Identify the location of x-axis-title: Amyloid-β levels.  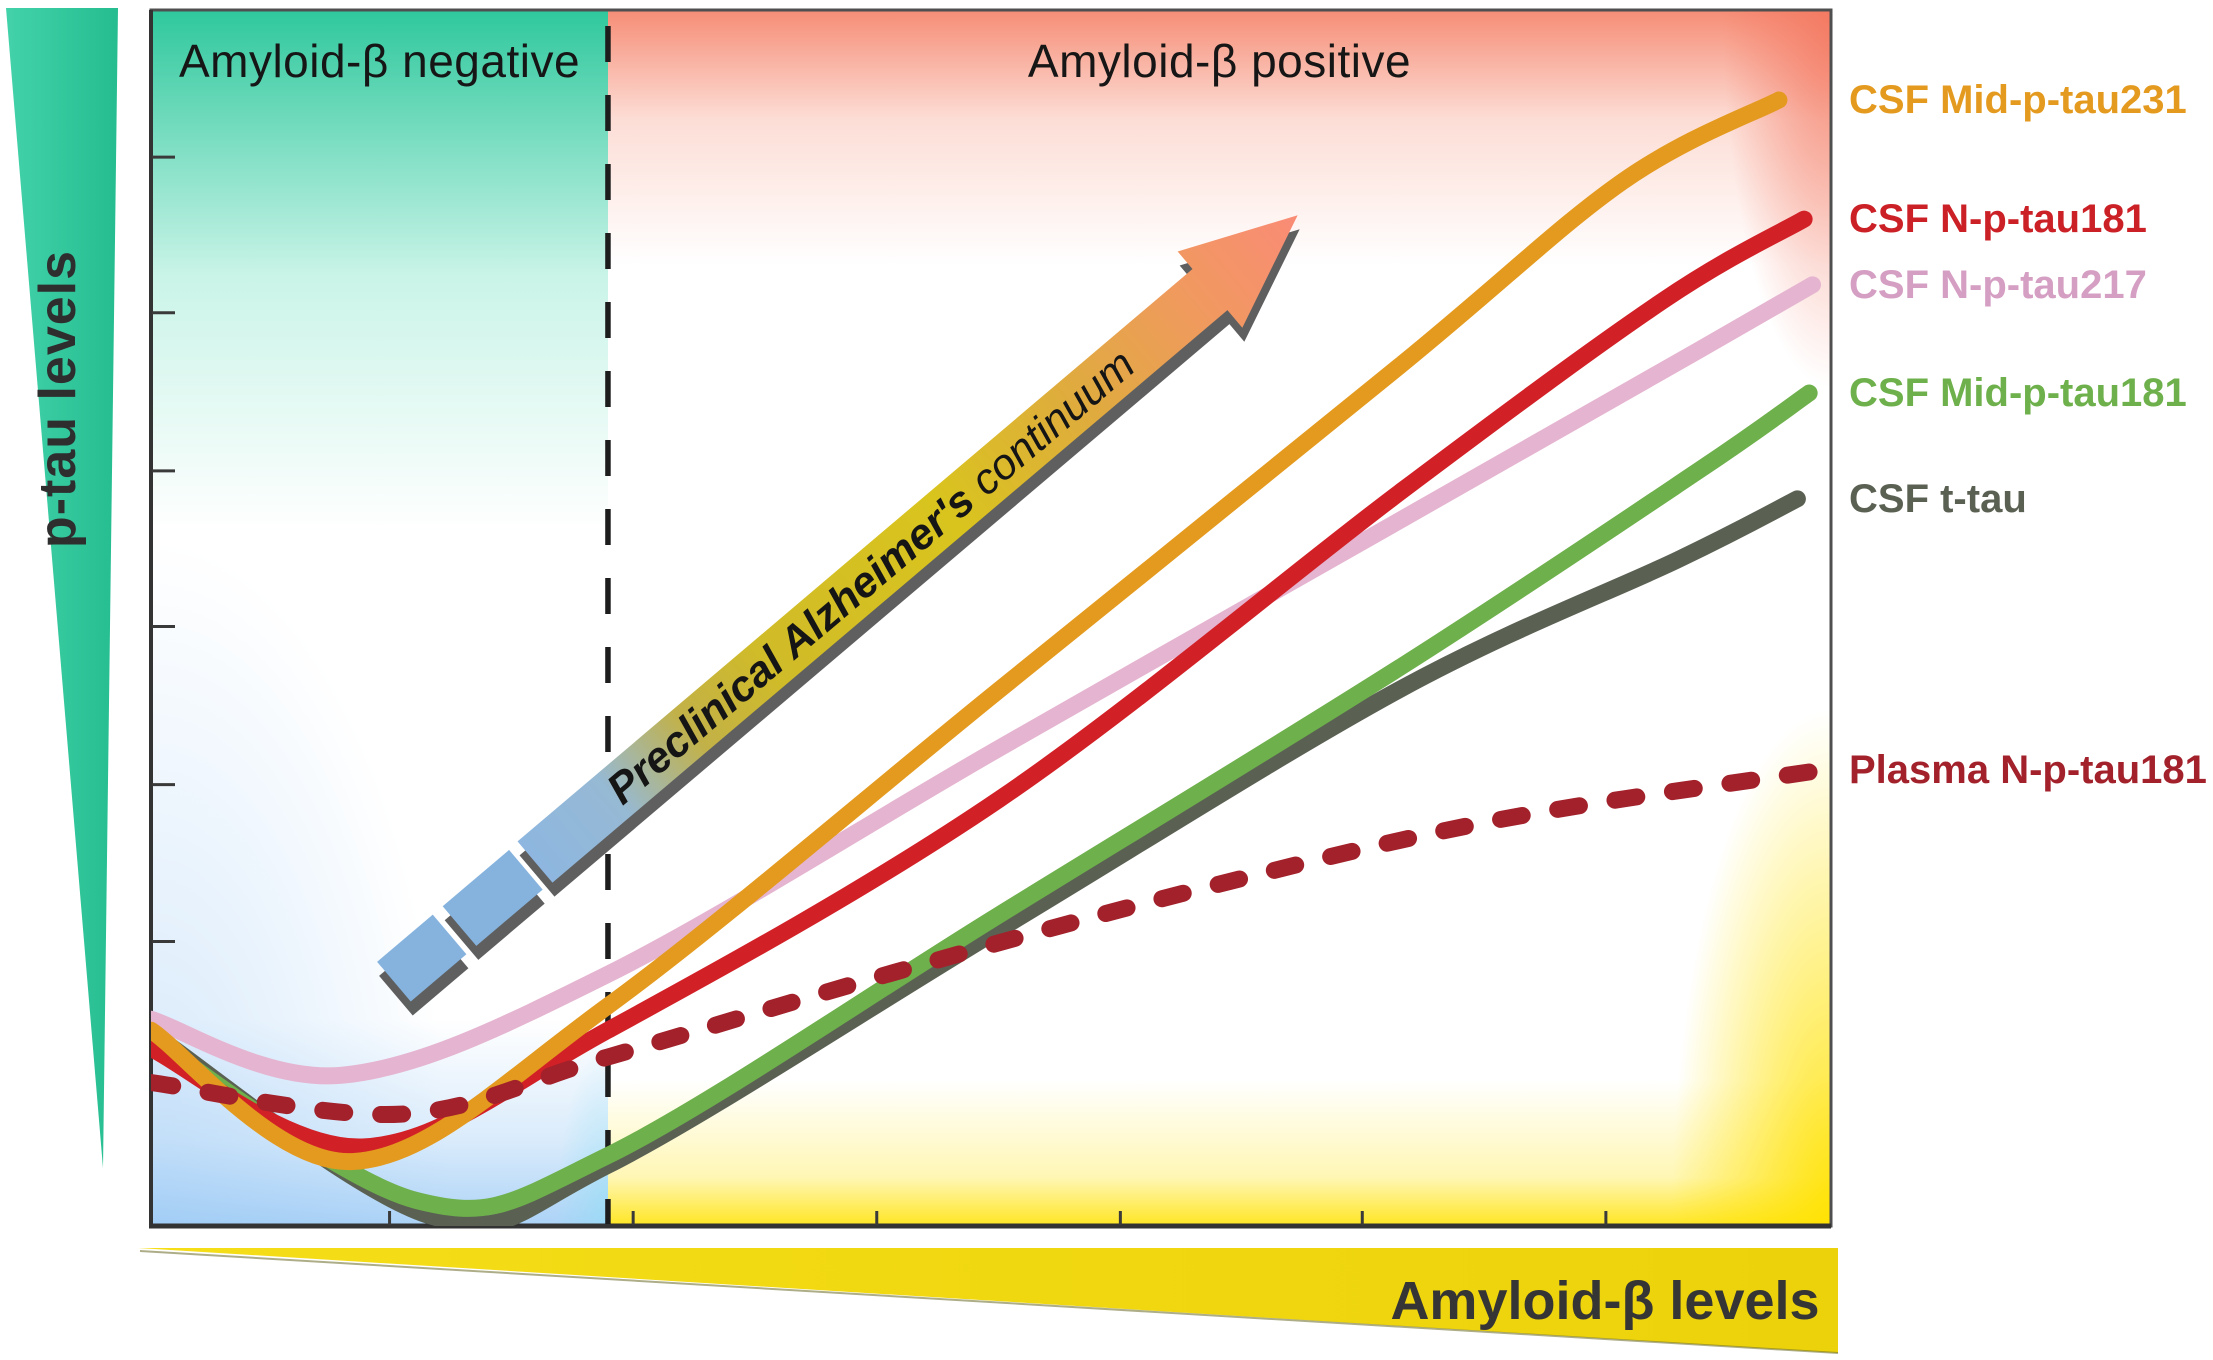
(1605, 1301).